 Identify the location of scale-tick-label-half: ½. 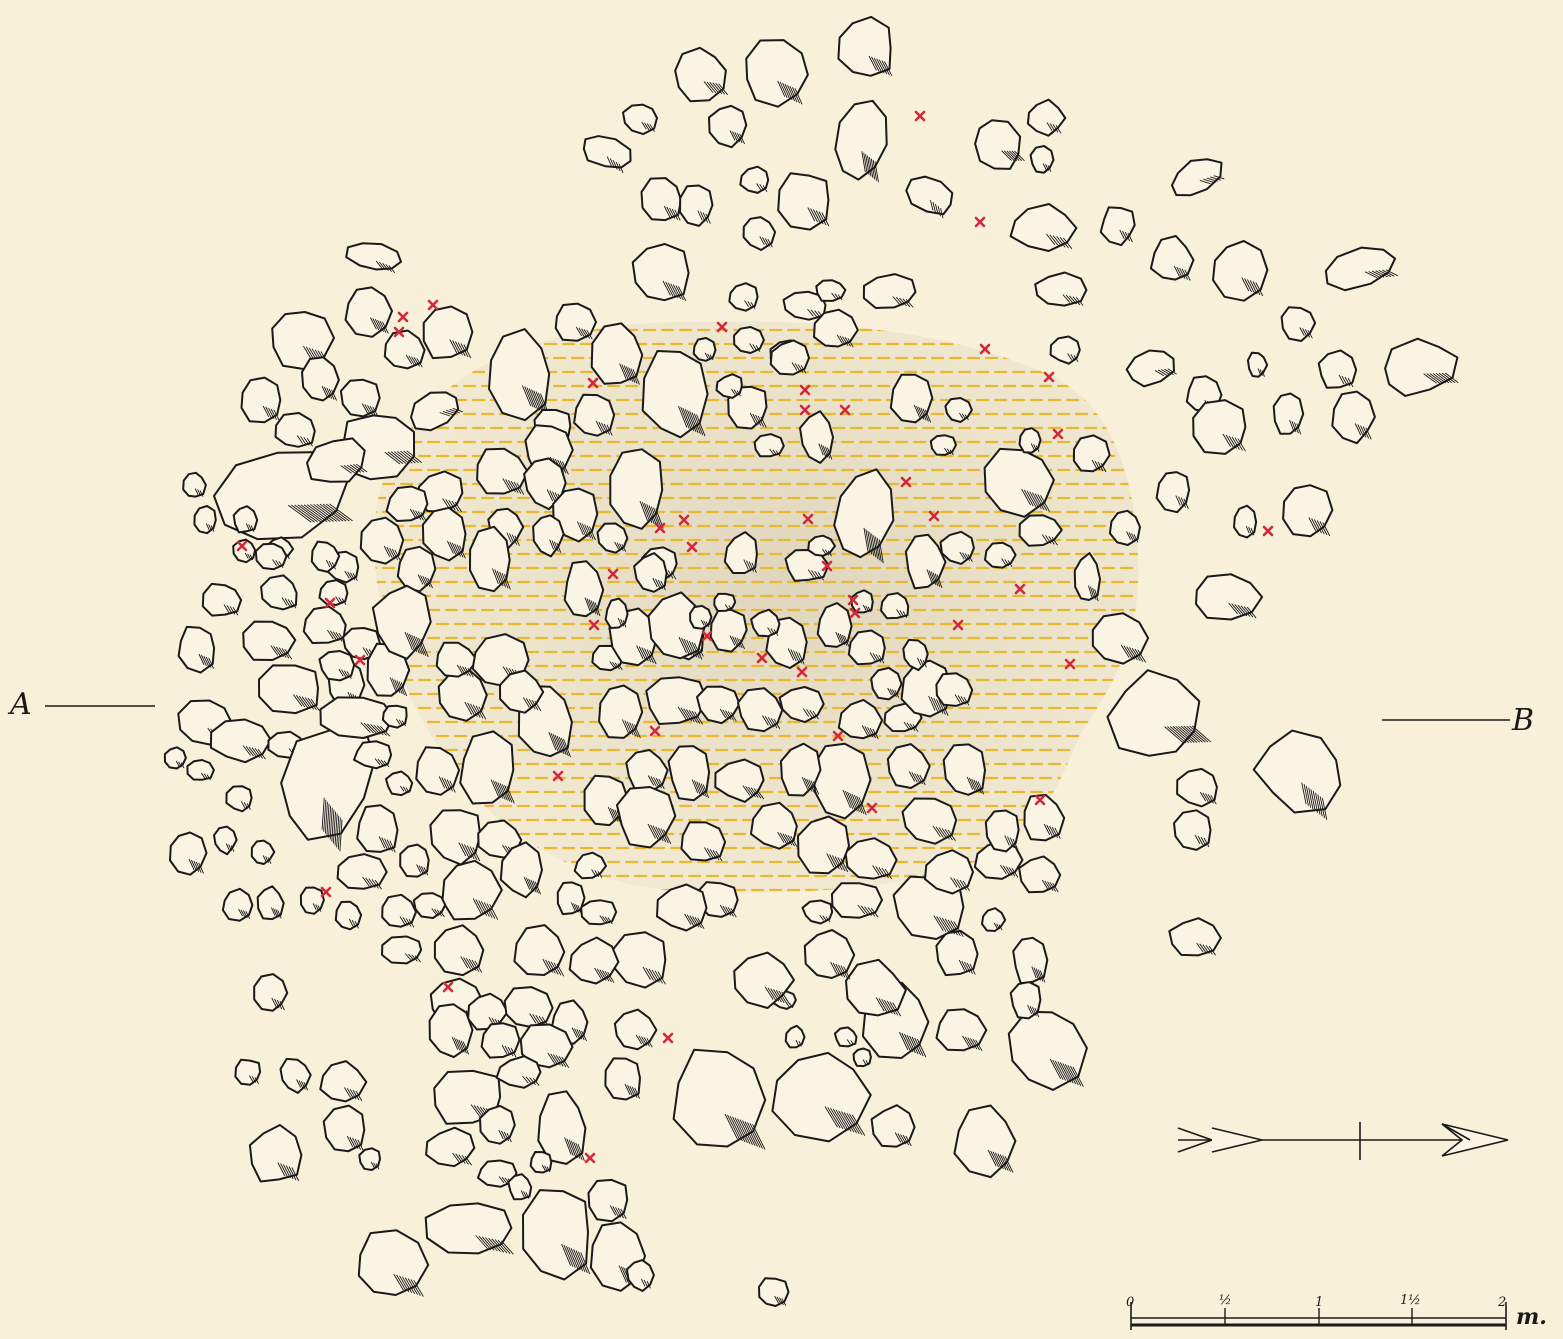
(1225, 1300).